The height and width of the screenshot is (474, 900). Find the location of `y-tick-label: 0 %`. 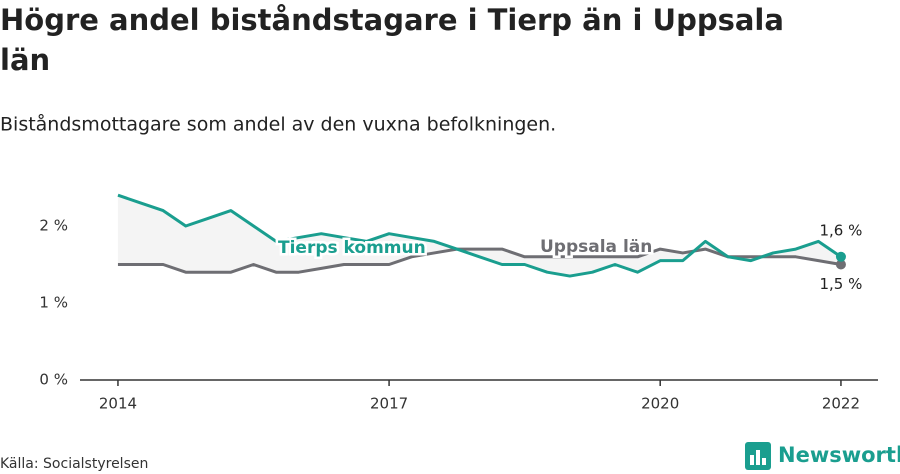

y-tick-label: 0 % is located at coordinates (53, 380).